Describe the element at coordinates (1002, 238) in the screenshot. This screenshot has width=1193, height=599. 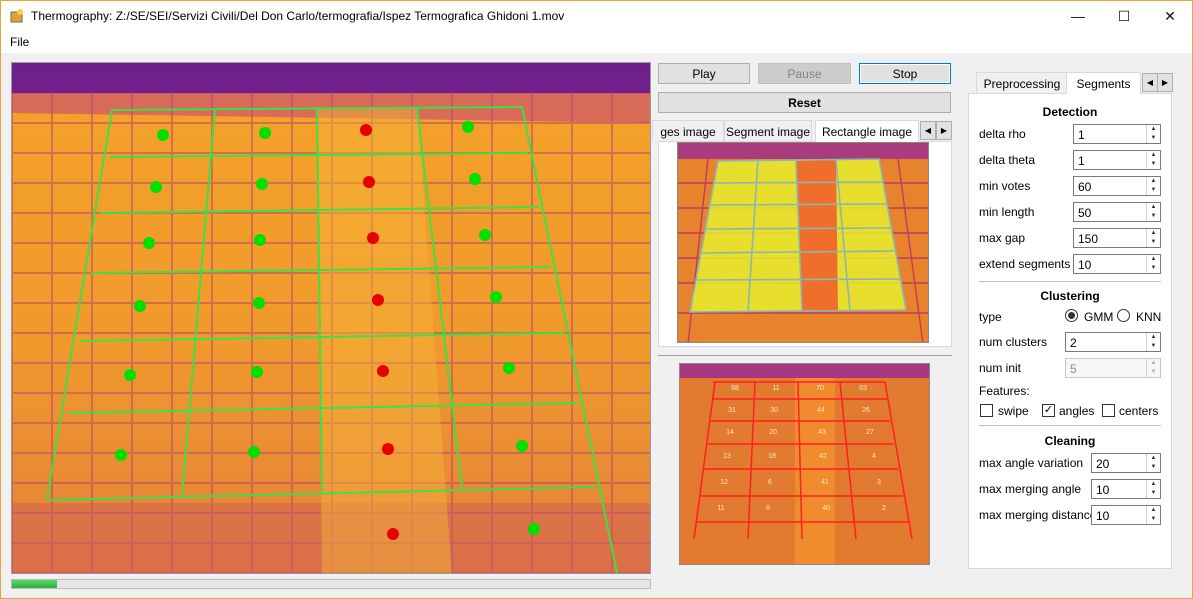
I see `detection-label-4: max gap` at that location.